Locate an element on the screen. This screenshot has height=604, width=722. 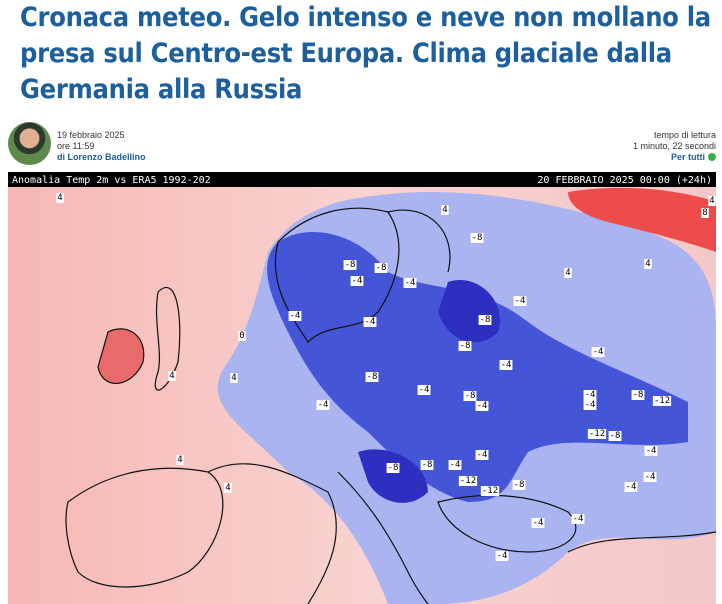
contour-label: 8 is located at coordinates (704, 213).